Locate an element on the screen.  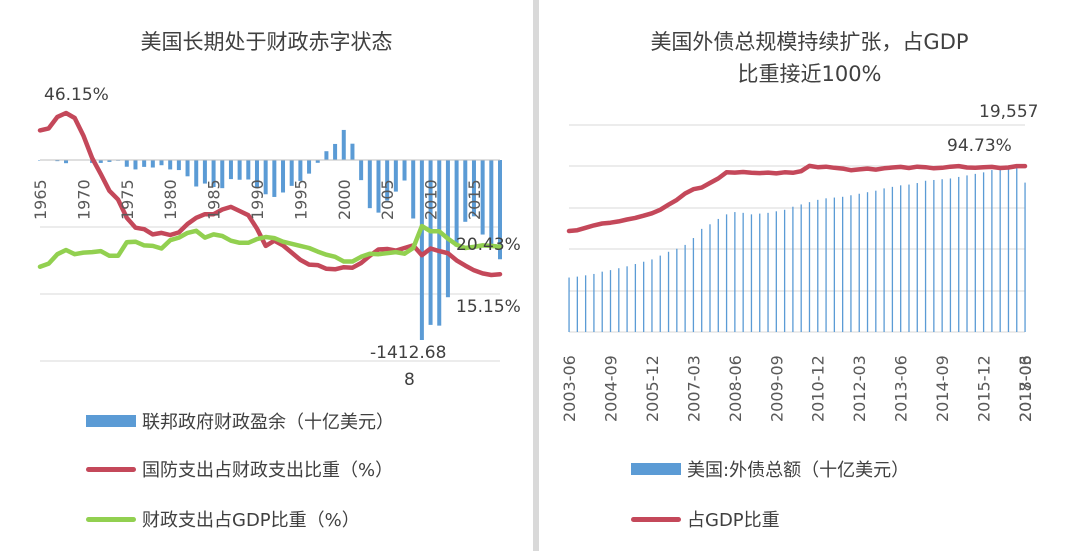
x-tick-label-right: 2014-09 is located at coordinates (942, 388).